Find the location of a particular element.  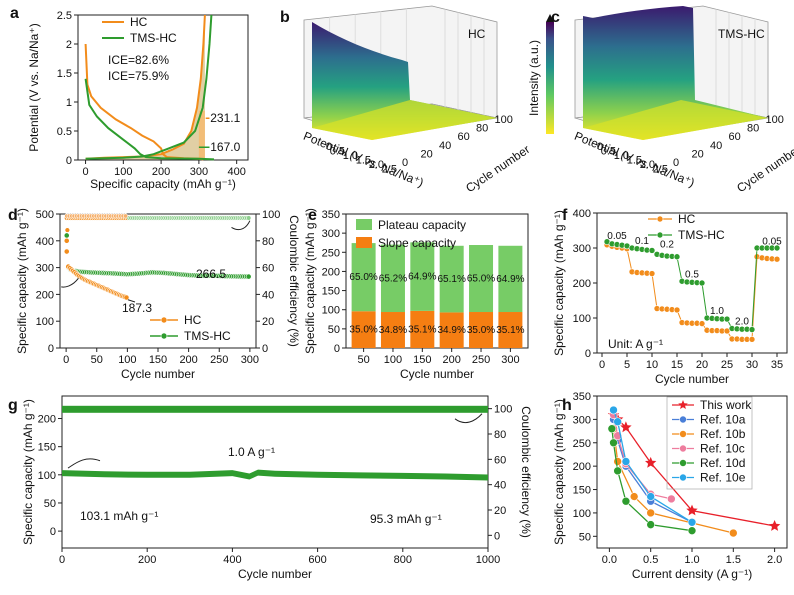

legend-label: Ref. 10a is located at coordinates (723, 420).